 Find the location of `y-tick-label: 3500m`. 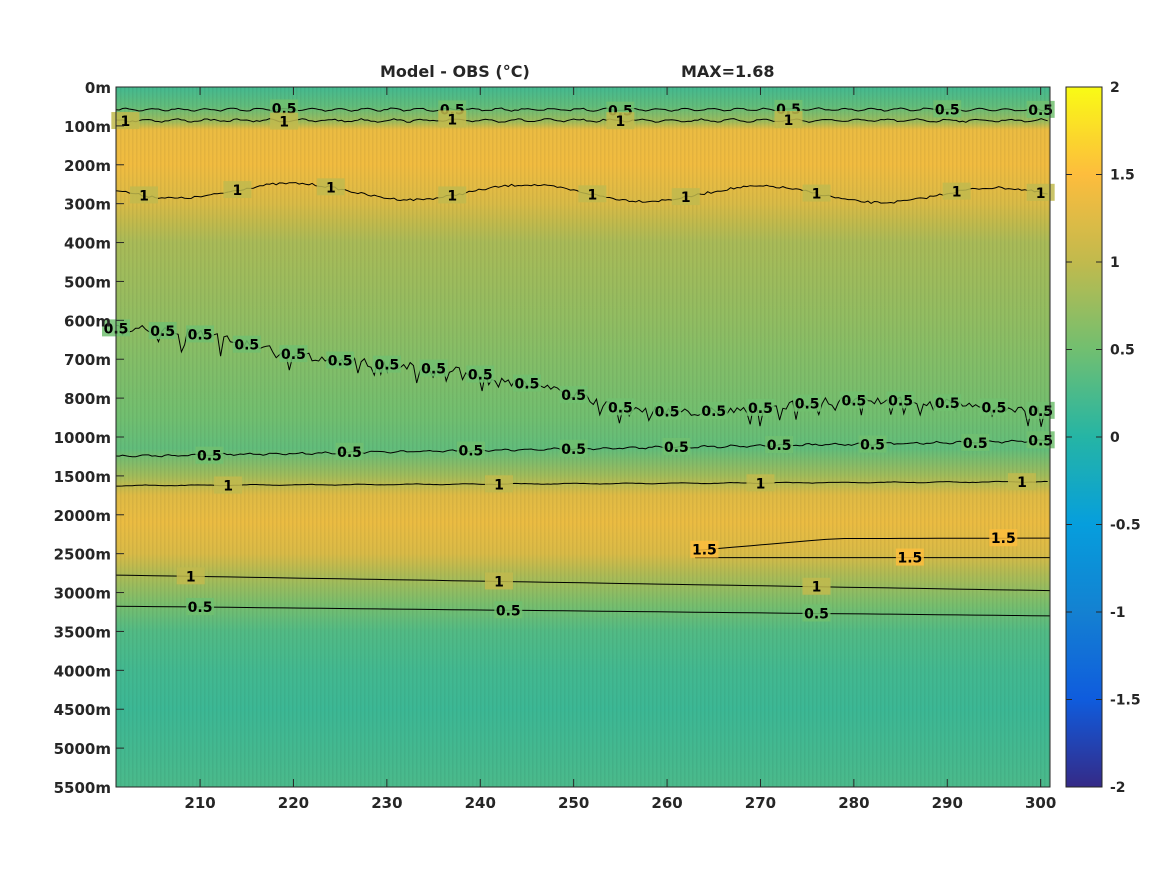

y-tick-label: 3500m is located at coordinates (82, 632).